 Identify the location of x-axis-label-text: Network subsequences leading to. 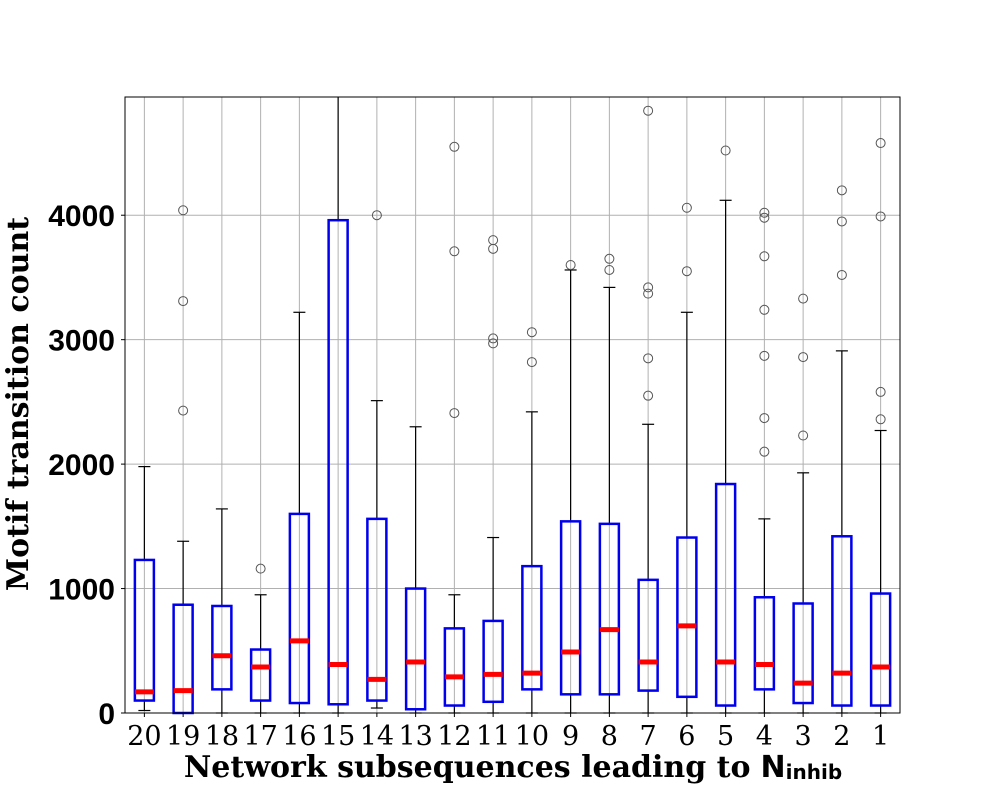
(467, 767).